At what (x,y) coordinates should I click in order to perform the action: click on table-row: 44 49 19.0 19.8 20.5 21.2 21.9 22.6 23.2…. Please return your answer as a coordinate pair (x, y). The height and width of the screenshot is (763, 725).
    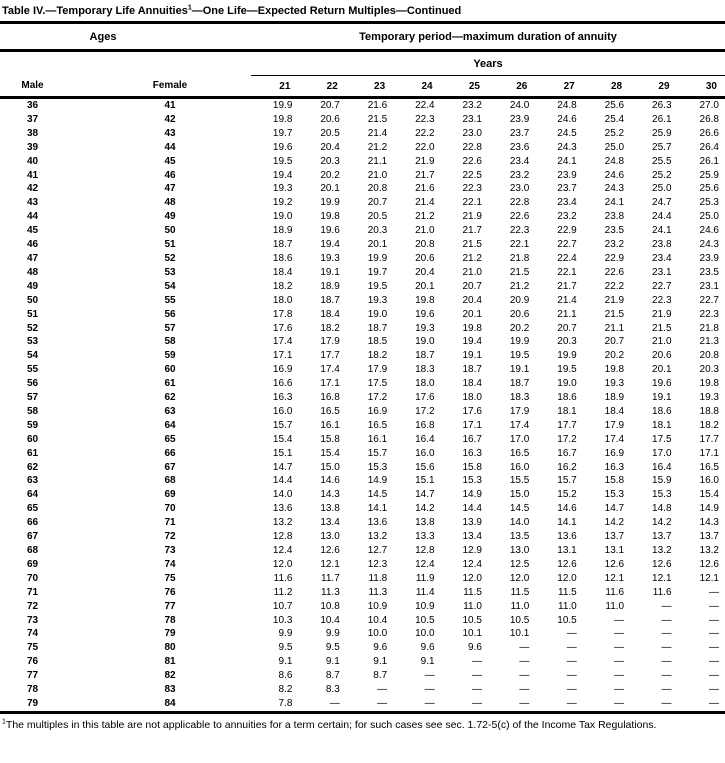
    Looking at the image, I should click on (362, 217).